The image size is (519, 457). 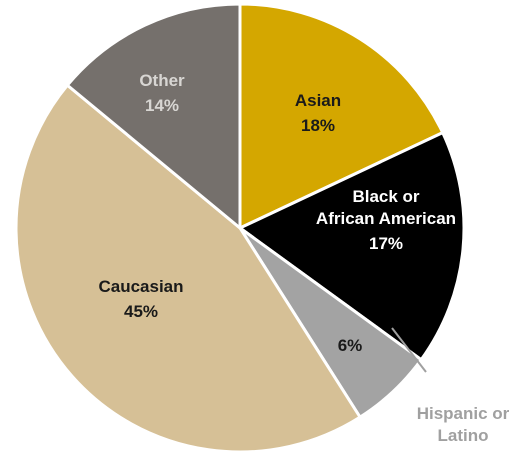 What do you see at coordinates (140, 299) in the screenshot?
I see `slice-label-caucasian: Caucasian 45%` at bounding box center [140, 299].